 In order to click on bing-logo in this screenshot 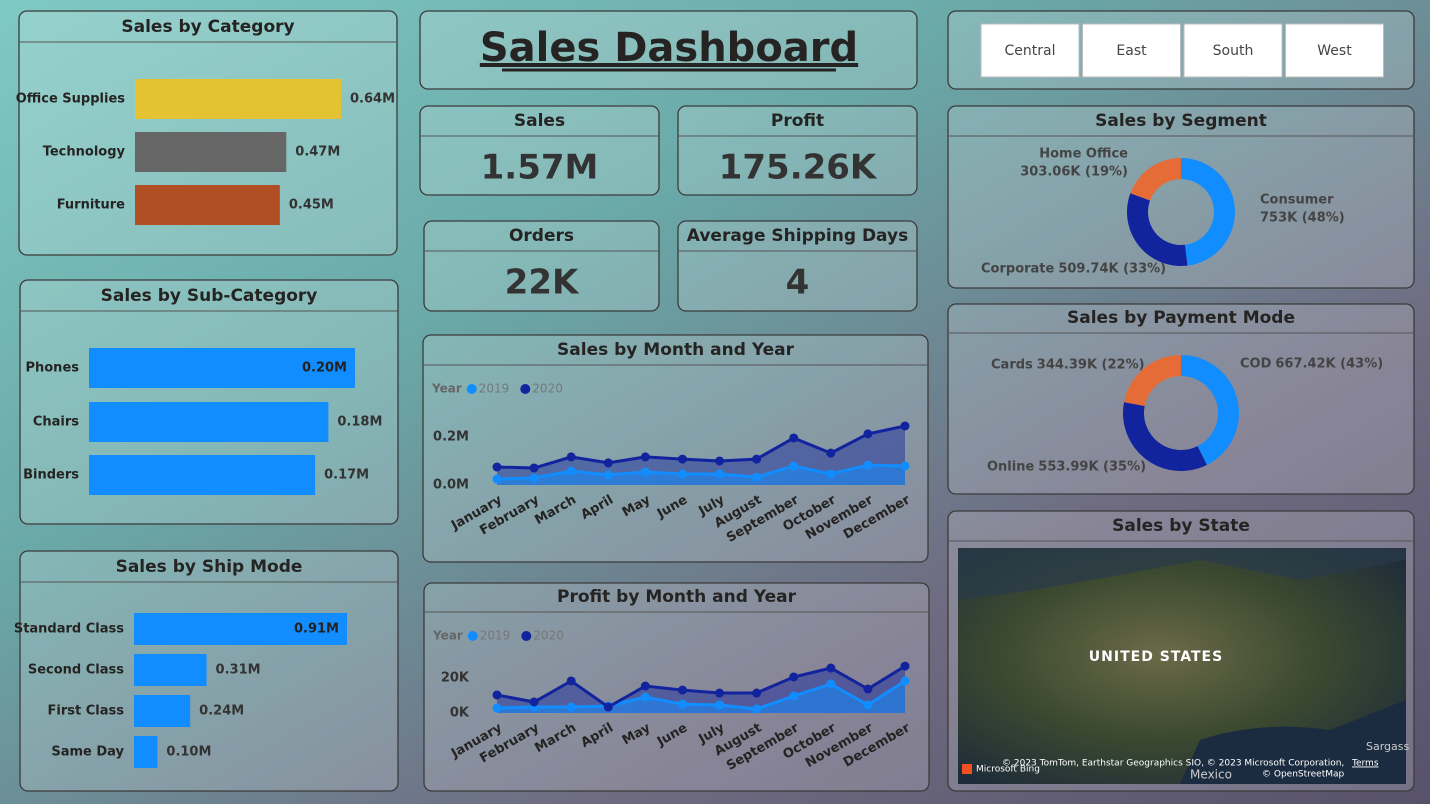, I will do `click(967, 769)`.